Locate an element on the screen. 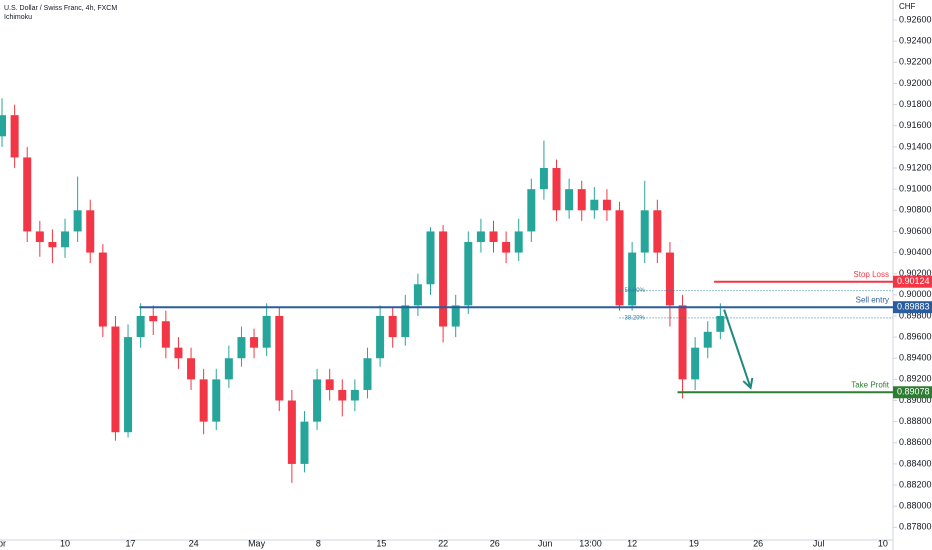 The height and width of the screenshot is (550, 932). x-tick-label: 22 is located at coordinates (443, 543).